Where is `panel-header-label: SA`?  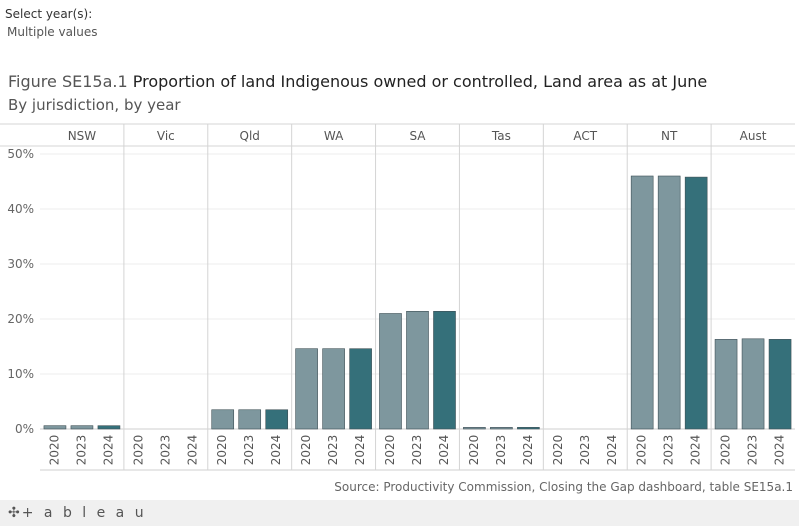 panel-header-label: SA is located at coordinates (417, 136).